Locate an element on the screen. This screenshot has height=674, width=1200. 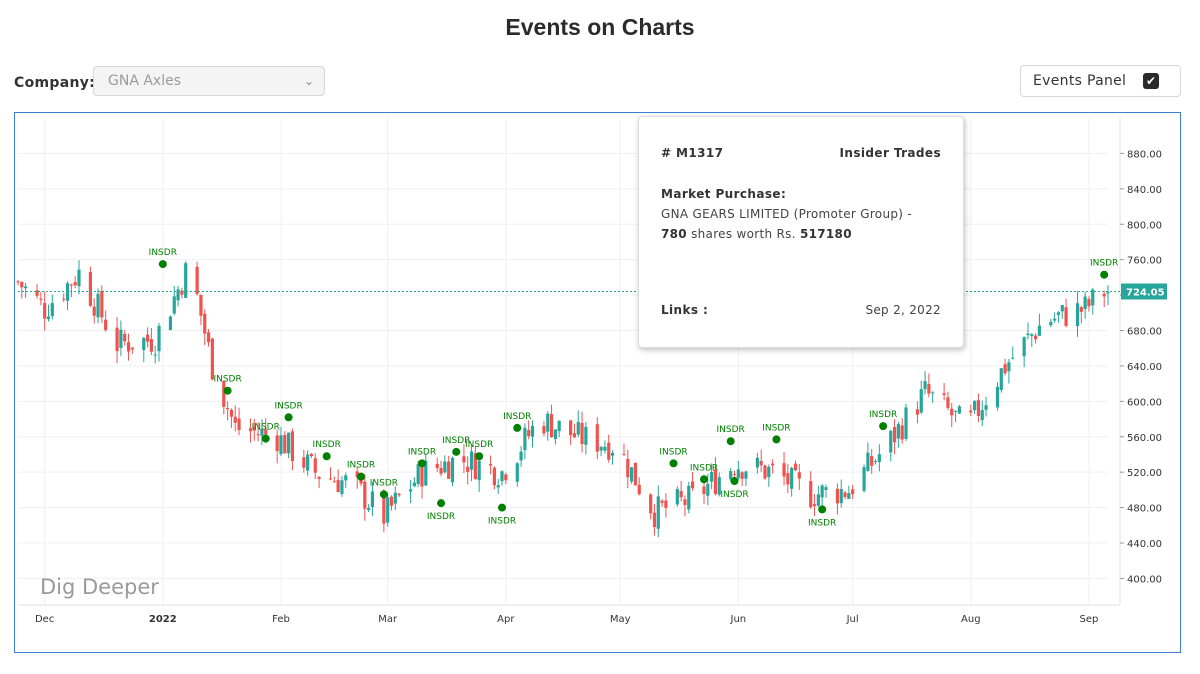
y-tick-label: 440.00 is located at coordinates (1144, 544).